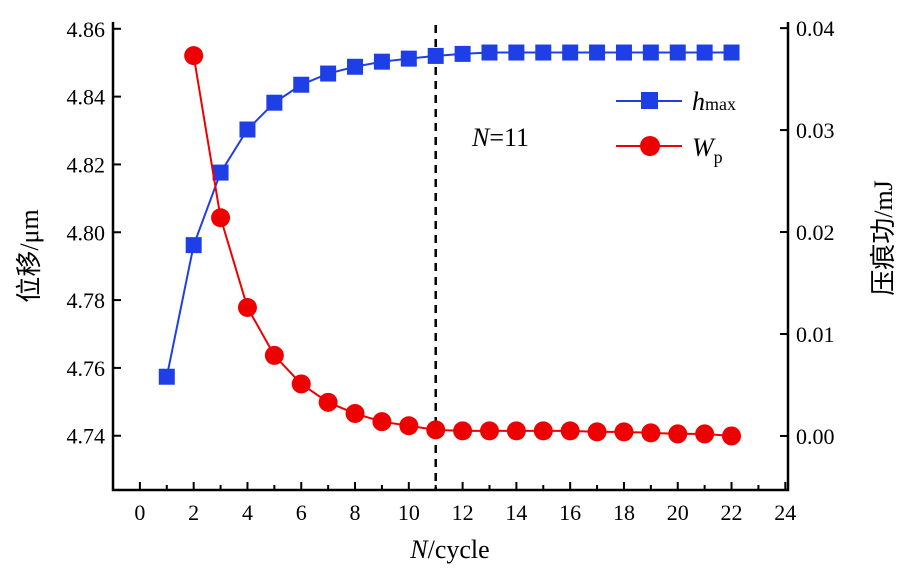 The height and width of the screenshot is (579, 913). What do you see at coordinates (815, 130) in the screenshot?
I see `y-right-tick-label: 0.03` at bounding box center [815, 130].